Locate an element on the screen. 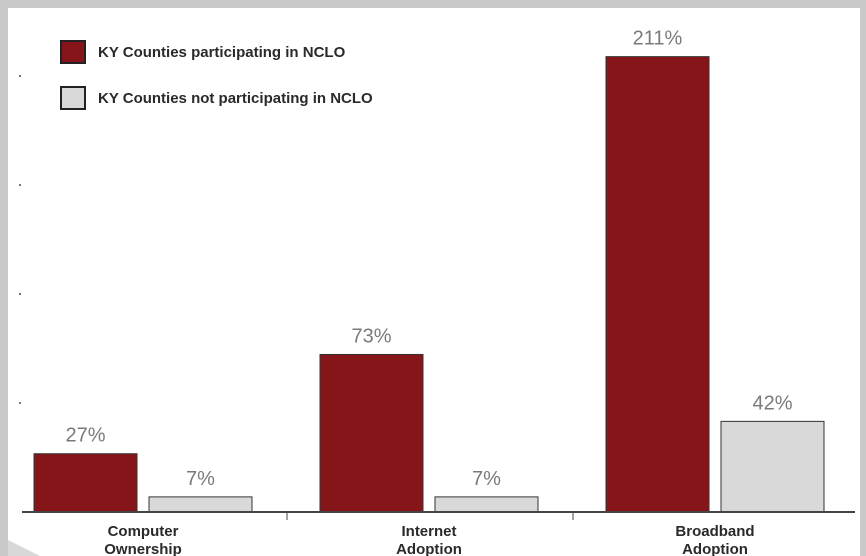 The height and width of the screenshot is (556, 866). corner-shade is located at coordinates (24, 548).